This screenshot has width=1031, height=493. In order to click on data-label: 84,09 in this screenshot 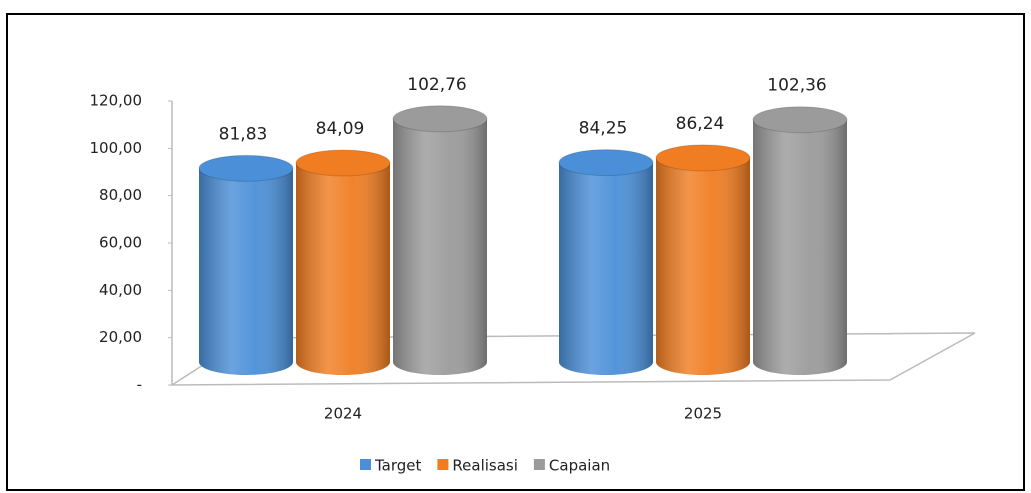, I will do `click(340, 129)`.